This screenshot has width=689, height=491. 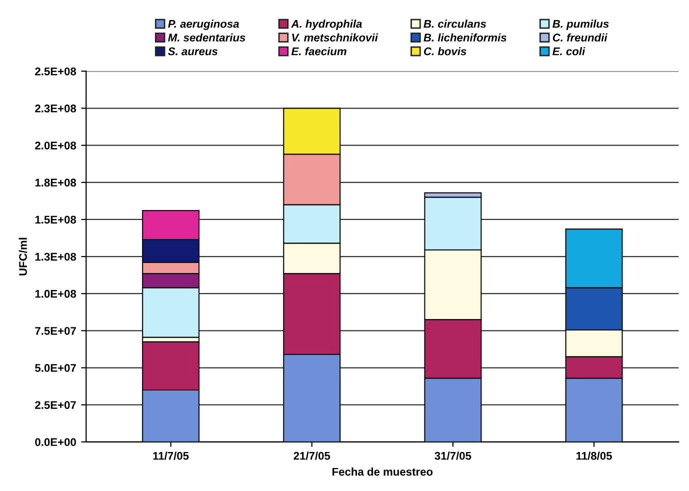 What do you see at coordinates (55, 294) in the screenshot?
I see `y-tick-label: 1.0E+08` at bounding box center [55, 294].